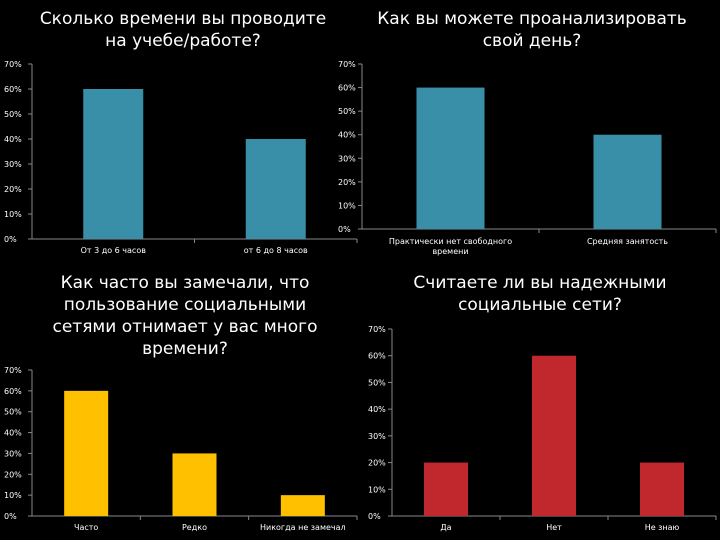  I want to click on chart-3-y-tick-label: 70%, so click(13, 370).